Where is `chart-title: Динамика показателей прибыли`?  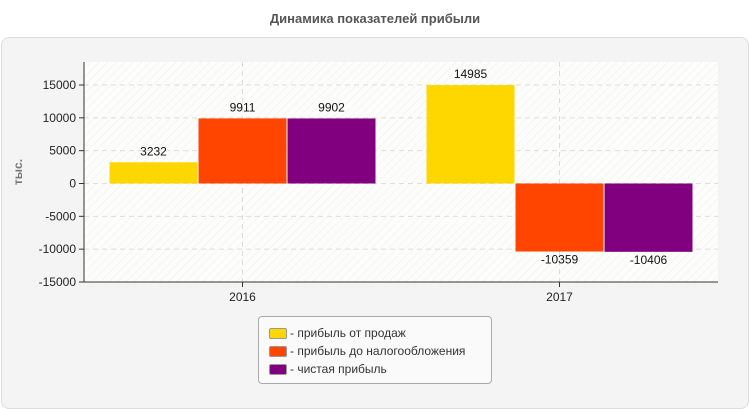
chart-title: Динамика показателей прибыли is located at coordinates (375, 18).